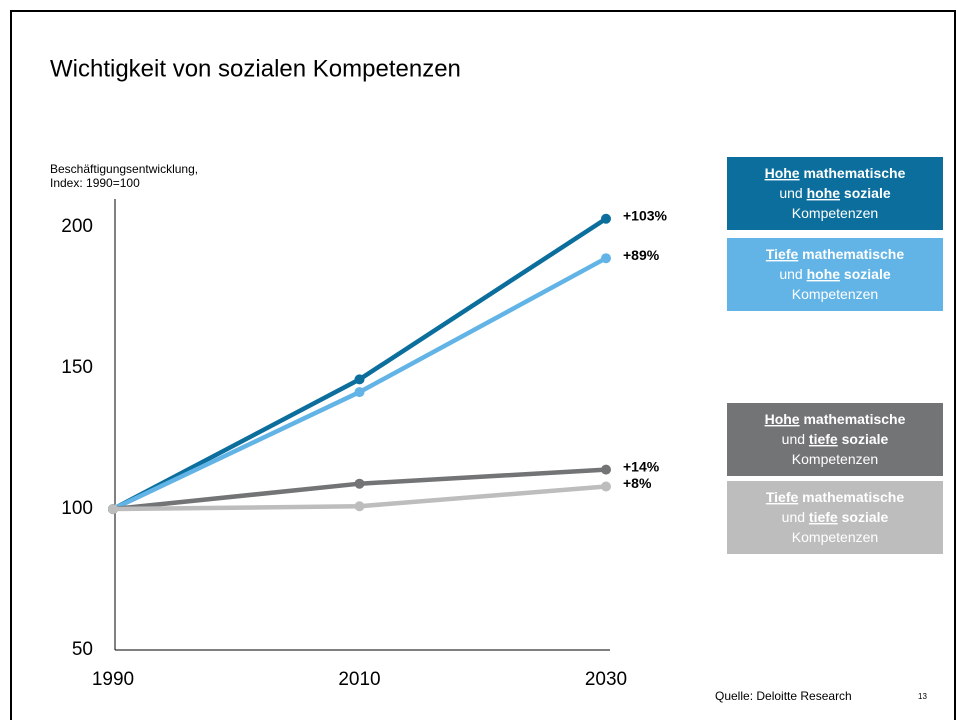 The image size is (957, 720). Describe the element at coordinates (95, 183) in the screenshot. I see `axis-label: Index: 1990=100` at that location.